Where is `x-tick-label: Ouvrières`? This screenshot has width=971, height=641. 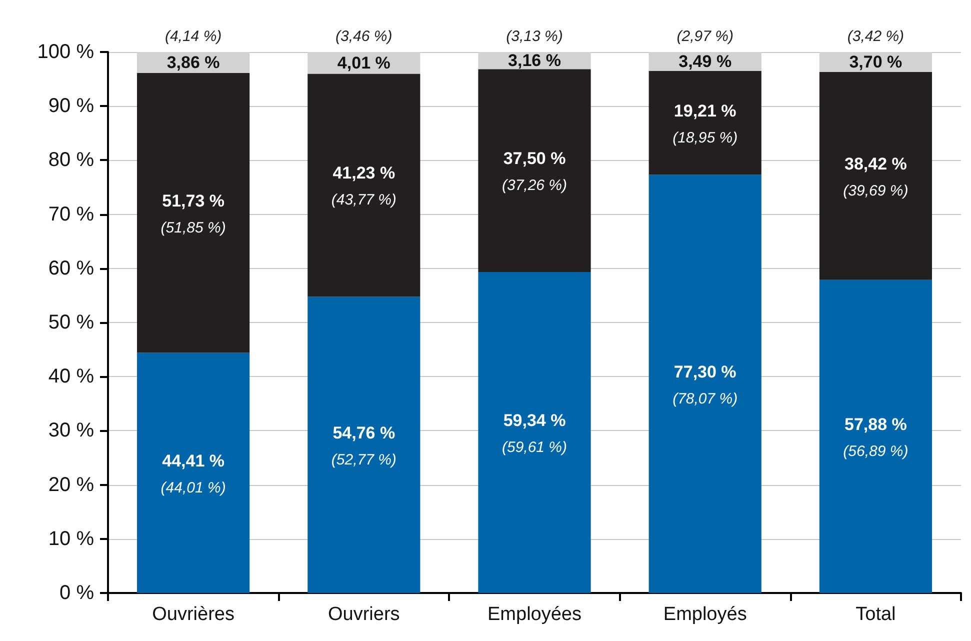 x-tick-label: Ouvrières is located at coordinates (193, 614).